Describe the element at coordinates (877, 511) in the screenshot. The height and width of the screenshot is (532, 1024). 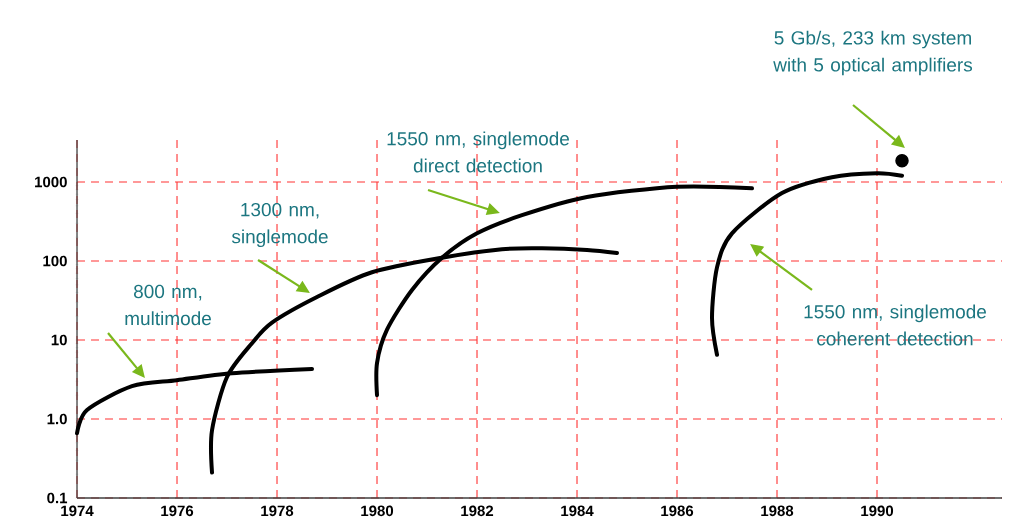
I see `x-tick-label: 1990` at that location.